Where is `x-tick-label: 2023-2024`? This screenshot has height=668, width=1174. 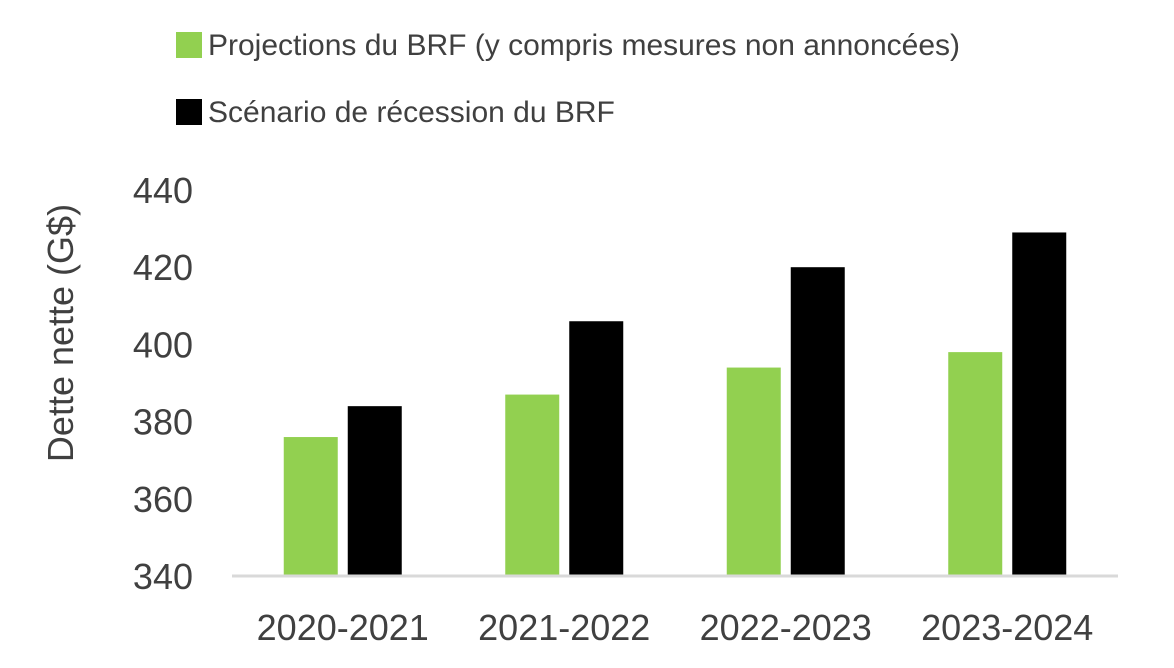 x-tick-label: 2023-2024 is located at coordinates (1007, 627).